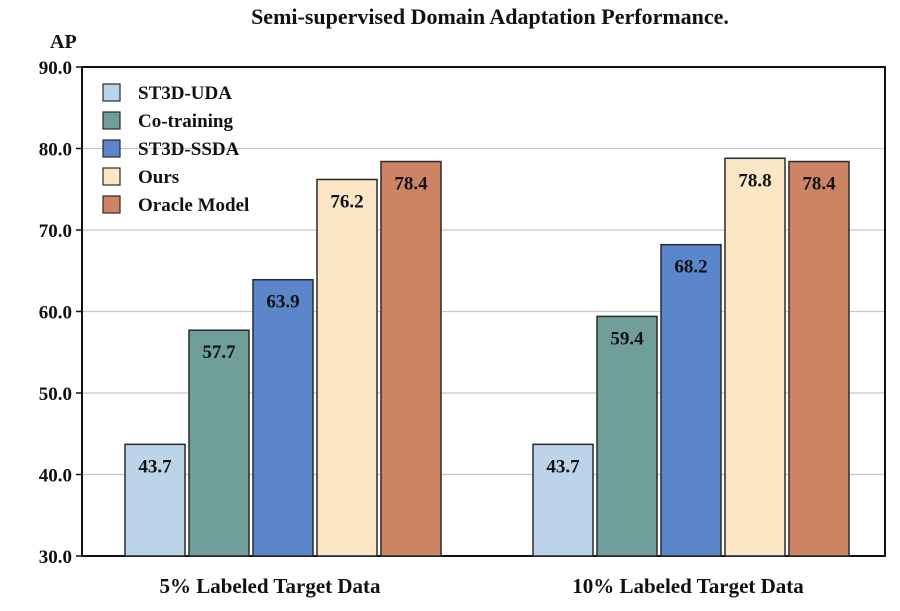  Describe the element at coordinates (63, 42) in the screenshot. I see `y-axis-label: AP` at that location.